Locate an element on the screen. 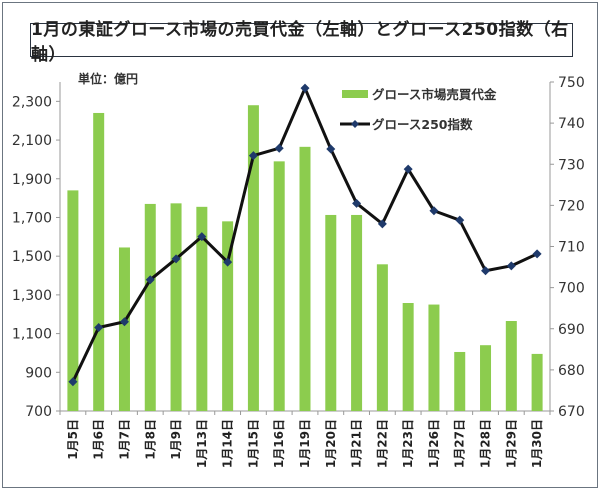  legend-line-marker is located at coordinates (355, 124).